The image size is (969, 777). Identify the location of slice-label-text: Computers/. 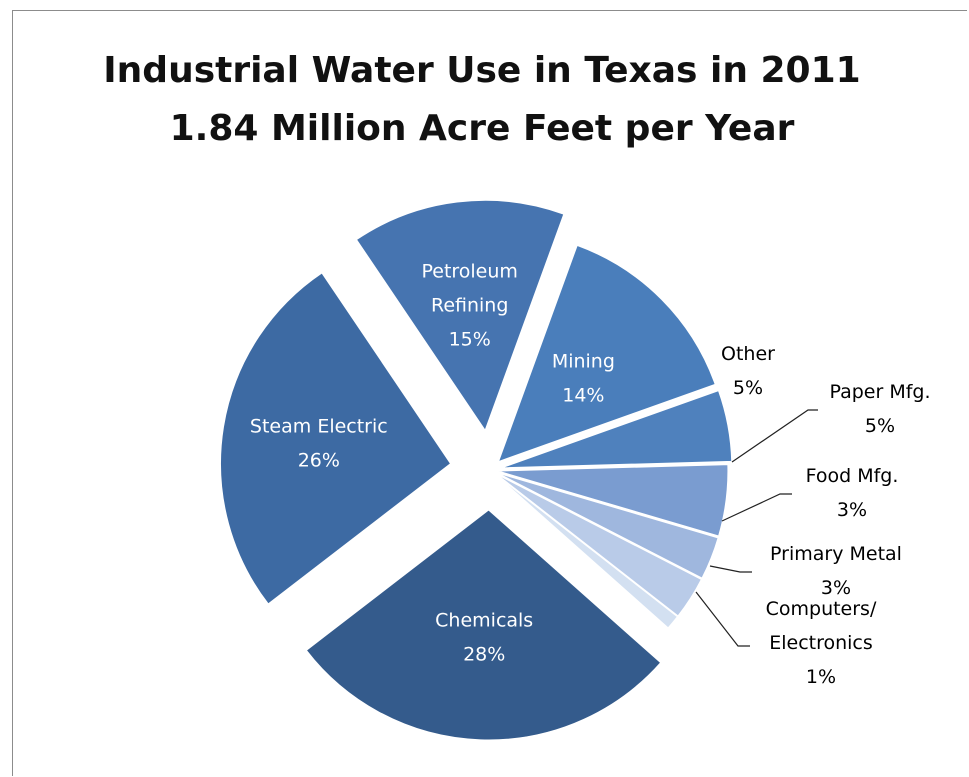
(821, 609).